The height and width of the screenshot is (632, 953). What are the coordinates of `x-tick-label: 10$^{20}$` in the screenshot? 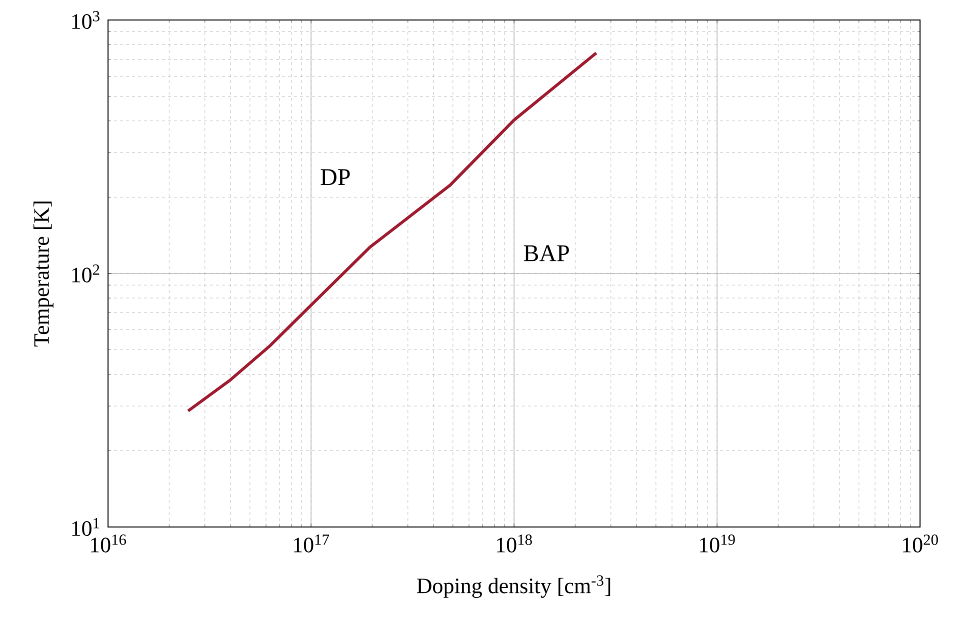 It's located at (920, 543).